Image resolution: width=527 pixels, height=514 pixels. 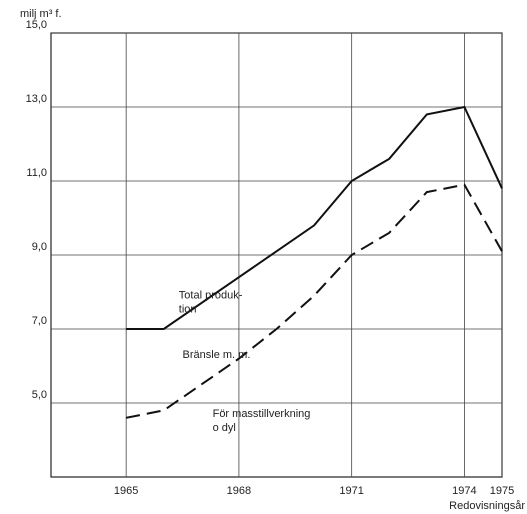 What do you see at coordinates (224, 428) in the screenshot?
I see `annotation: o dyl` at bounding box center [224, 428].